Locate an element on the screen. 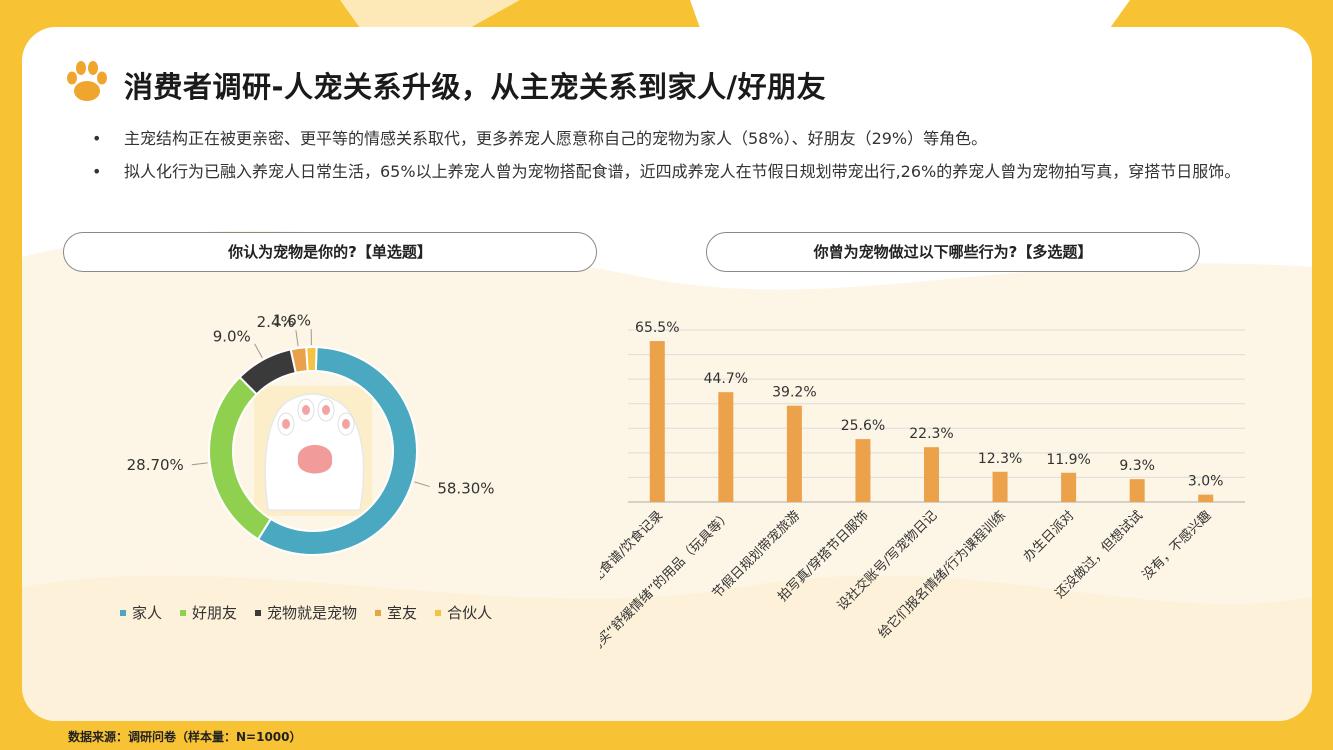  bar-value-label: 25.6% is located at coordinates (863, 426).